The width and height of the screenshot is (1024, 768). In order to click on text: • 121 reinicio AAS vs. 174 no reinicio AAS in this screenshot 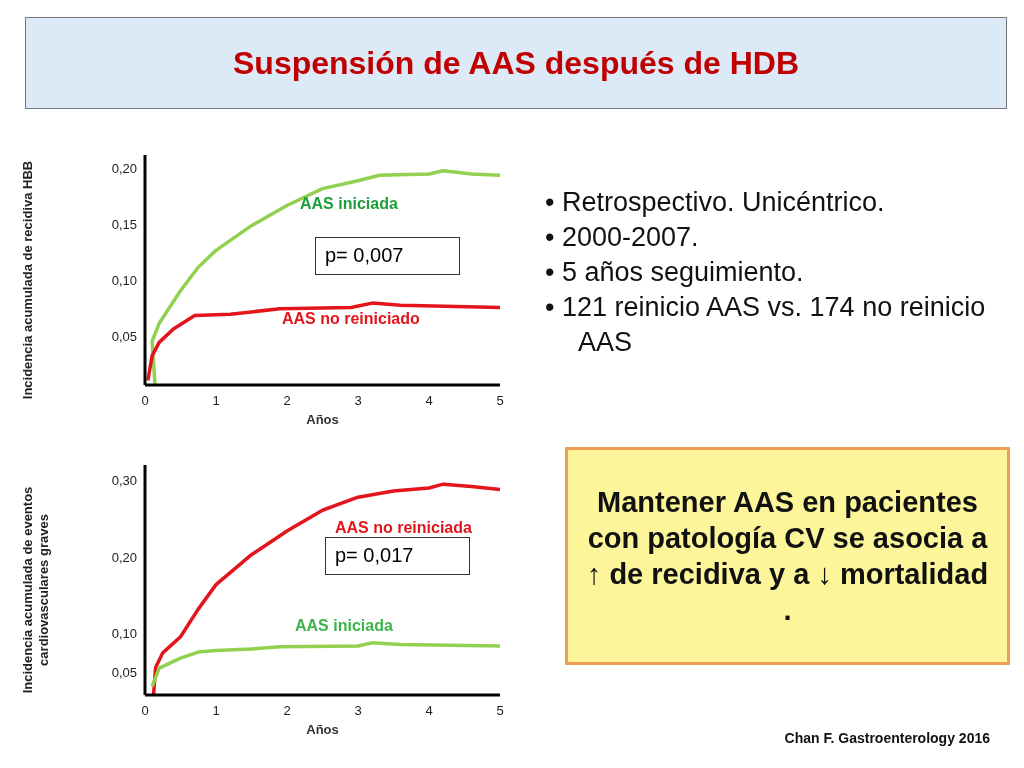, I will do `click(766, 325)`.